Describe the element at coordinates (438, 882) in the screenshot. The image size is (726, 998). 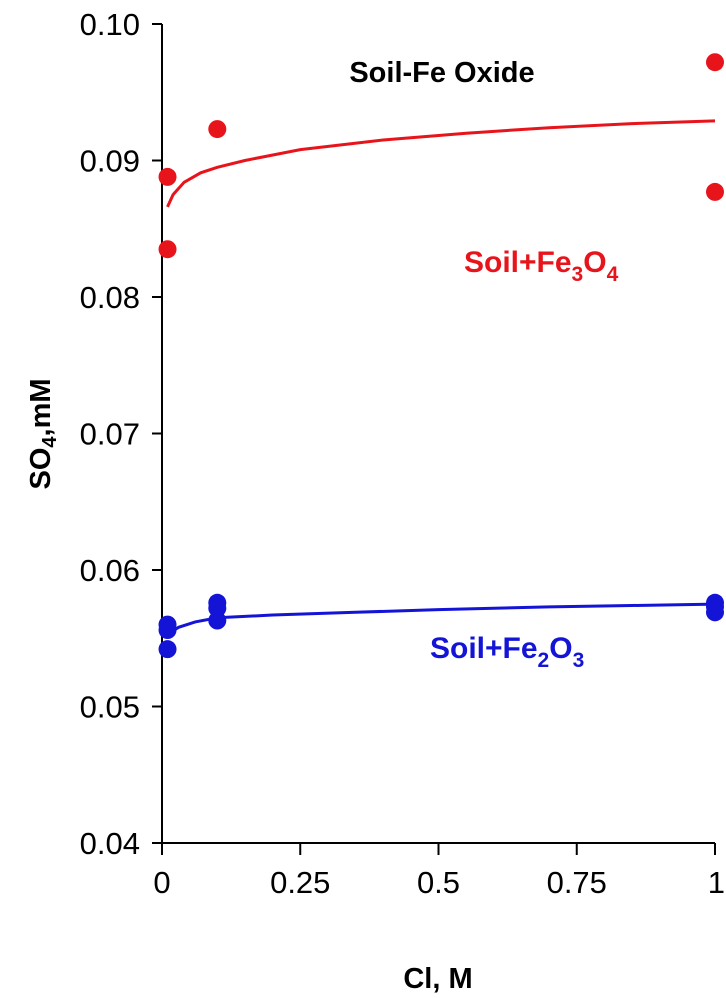
I see `x-tick-label: 0.5` at that location.